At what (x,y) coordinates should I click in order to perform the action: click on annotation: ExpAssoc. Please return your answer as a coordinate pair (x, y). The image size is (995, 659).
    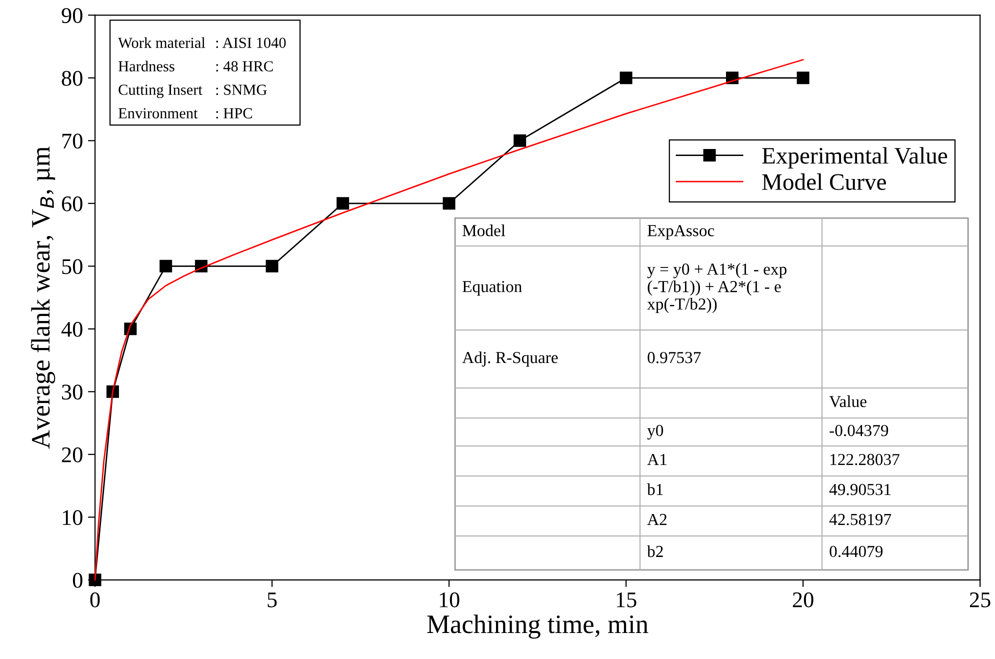
    Looking at the image, I should click on (681, 232).